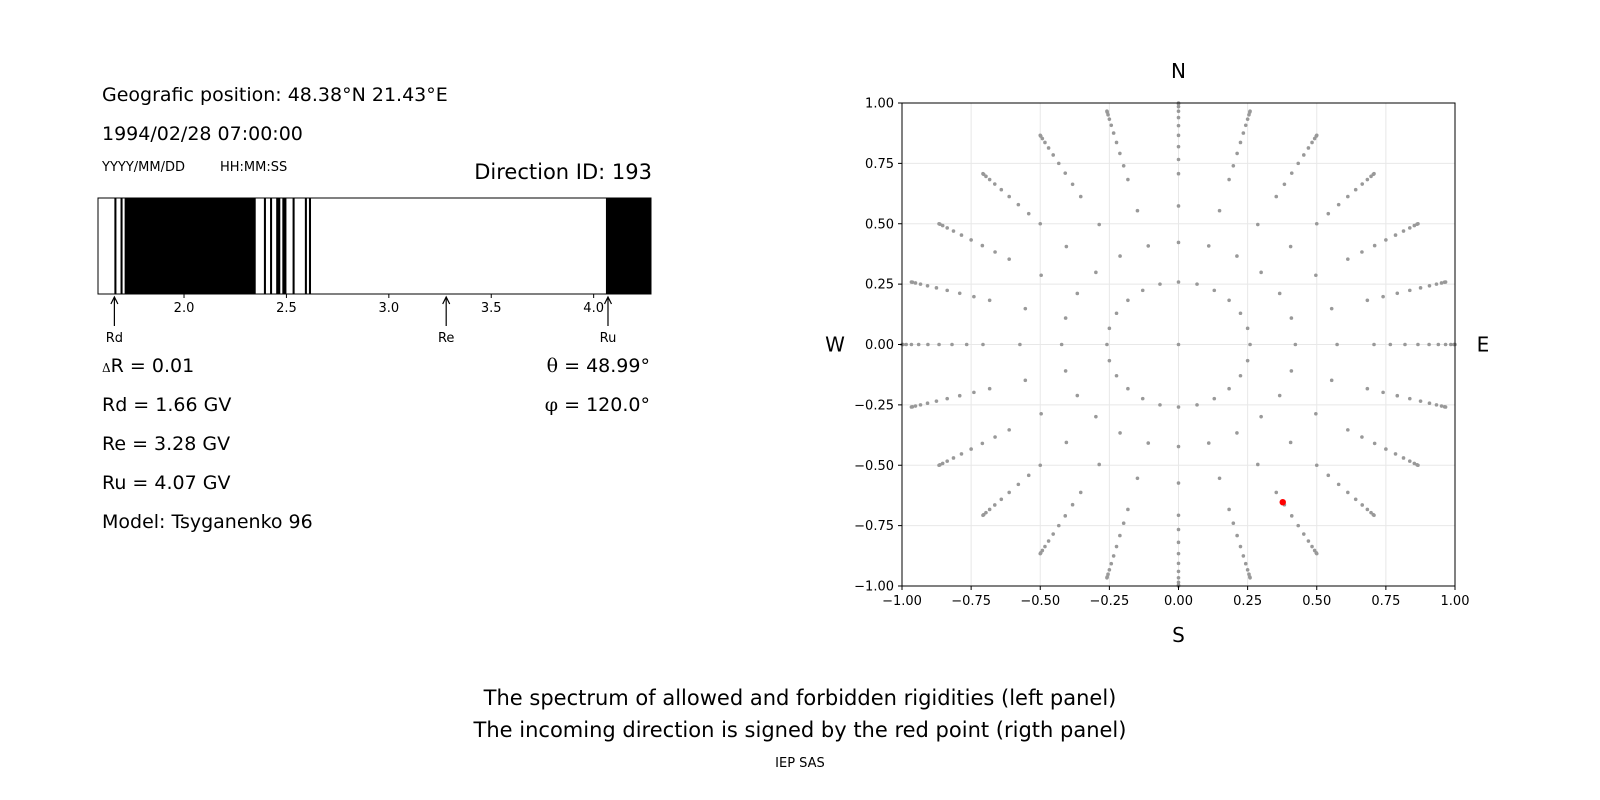  What do you see at coordinates (167, 405) in the screenshot?
I see `rd-value: Rd = 1.66 GV` at bounding box center [167, 405].